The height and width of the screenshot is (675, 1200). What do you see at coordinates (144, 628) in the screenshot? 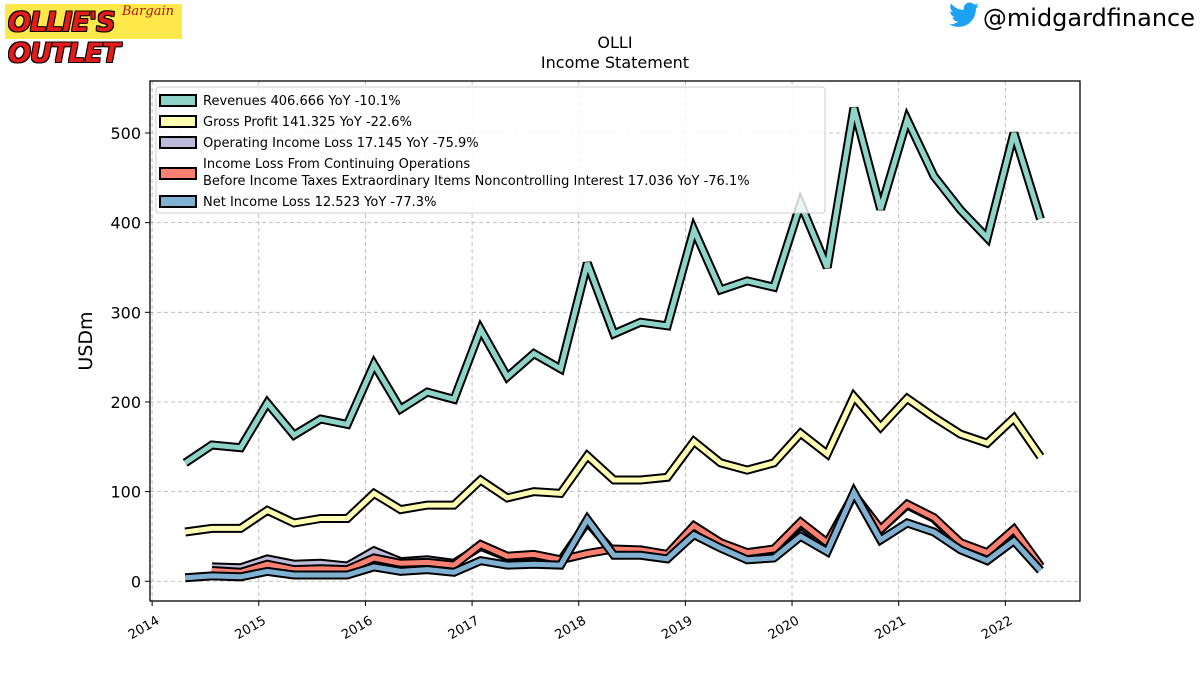
I see `x-tick-label: 2014` at bounding box center [144, 628].